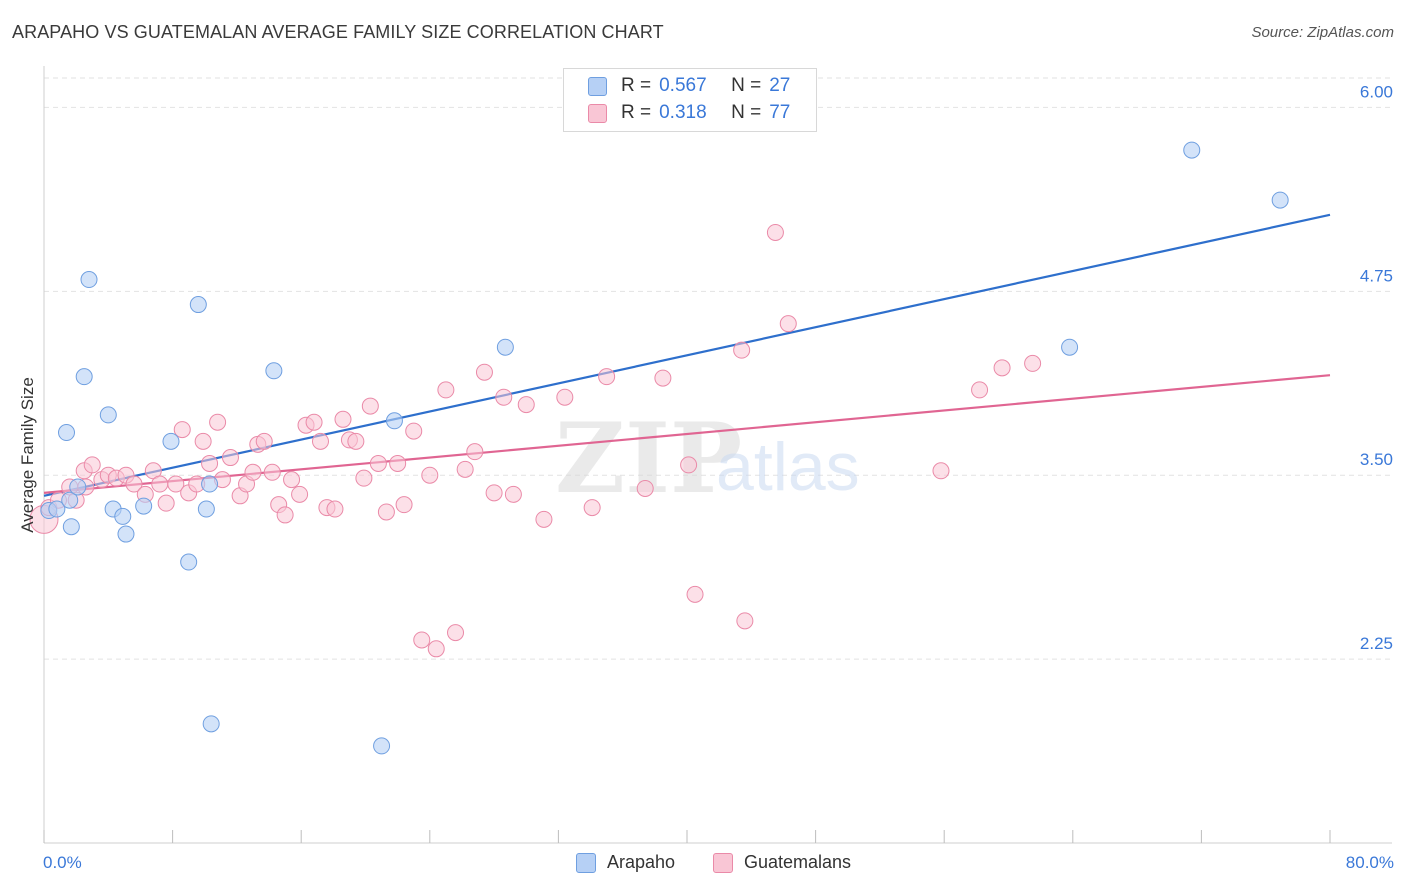 This screenshot has width=1406, height=892. I want to click on legend-label-arapaho: Arapaho, so click(641, 862).